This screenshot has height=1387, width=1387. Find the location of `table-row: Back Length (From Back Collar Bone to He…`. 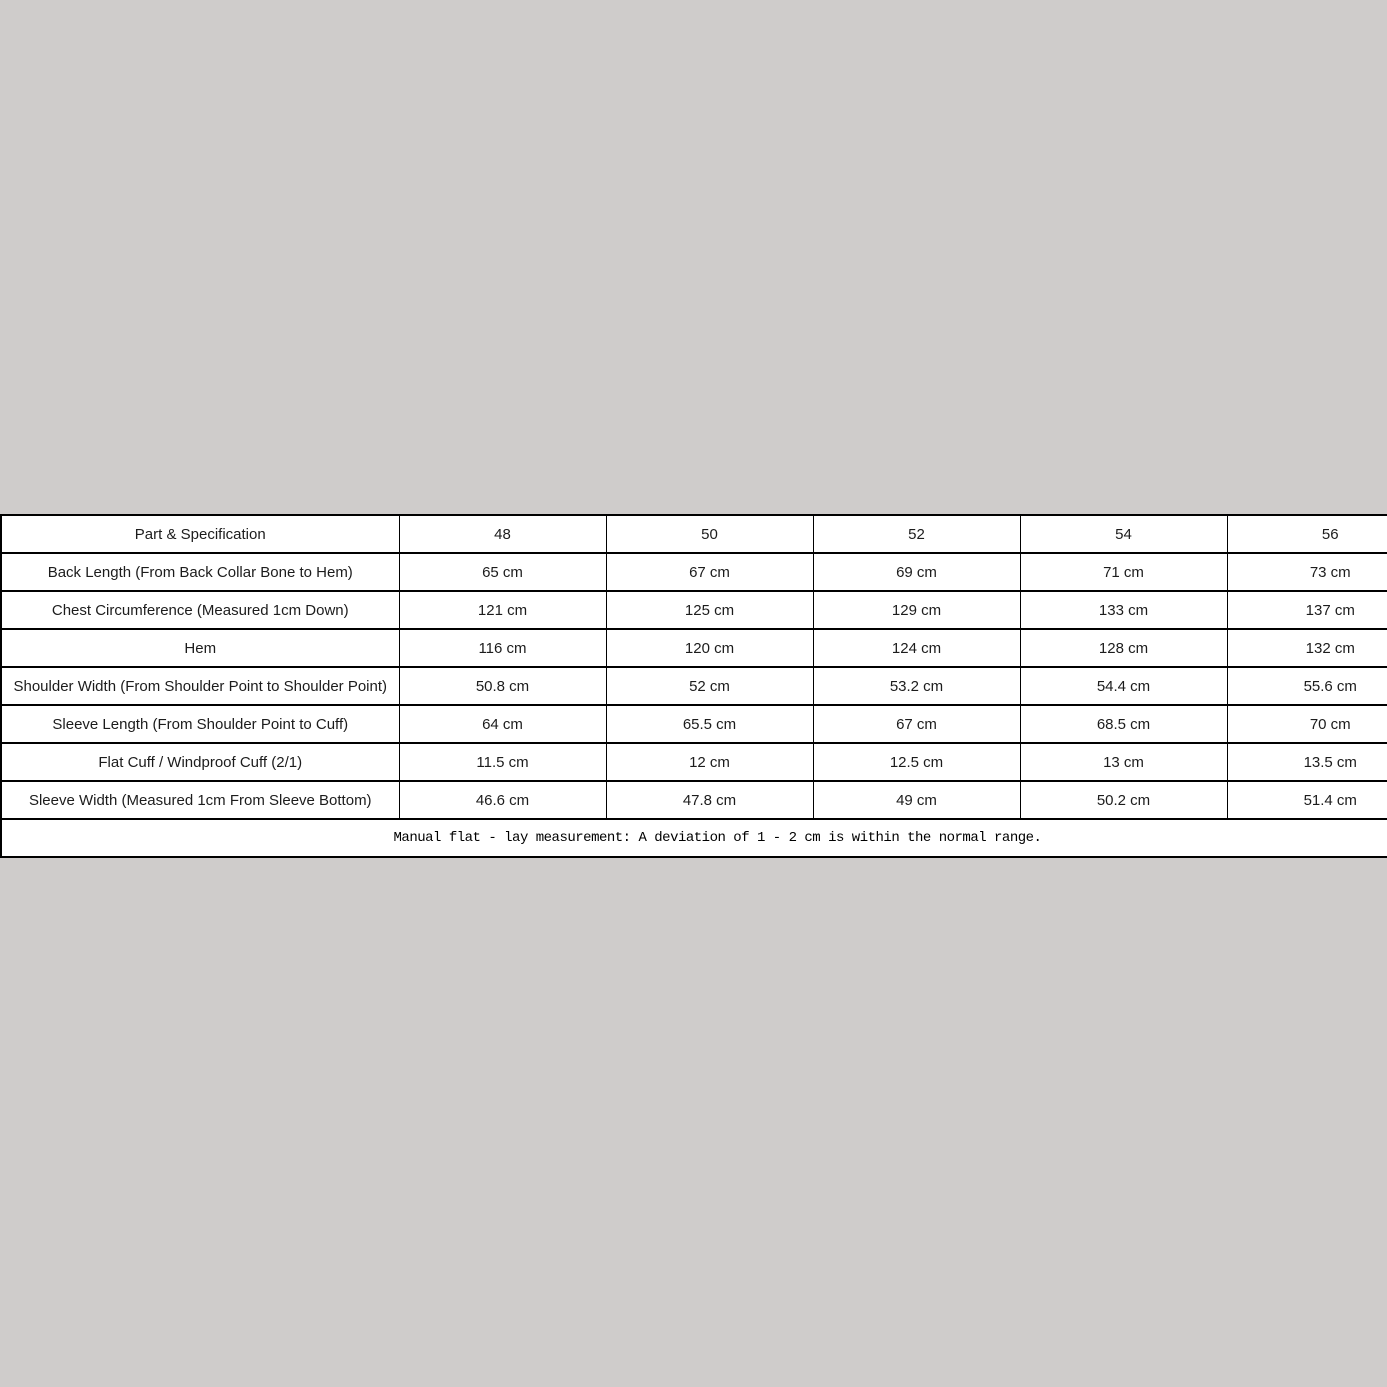

table-row: Back Length (From Back Collar Bone to He… is located at coordinates (693, 572).